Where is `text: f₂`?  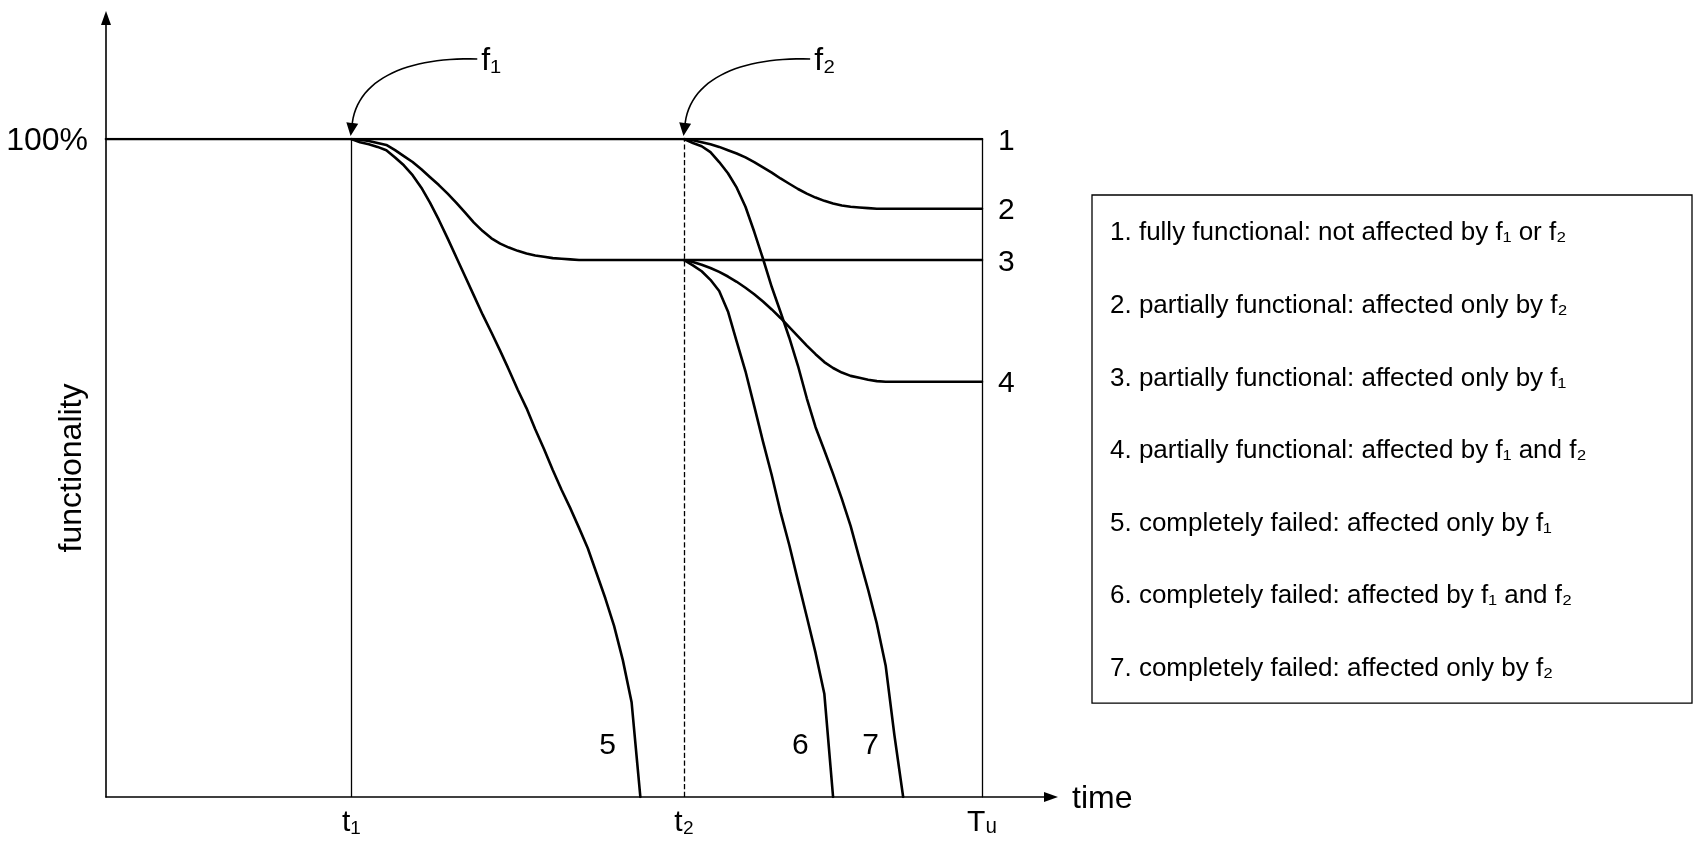 text: f₂ is located at coordinates (825, 59).